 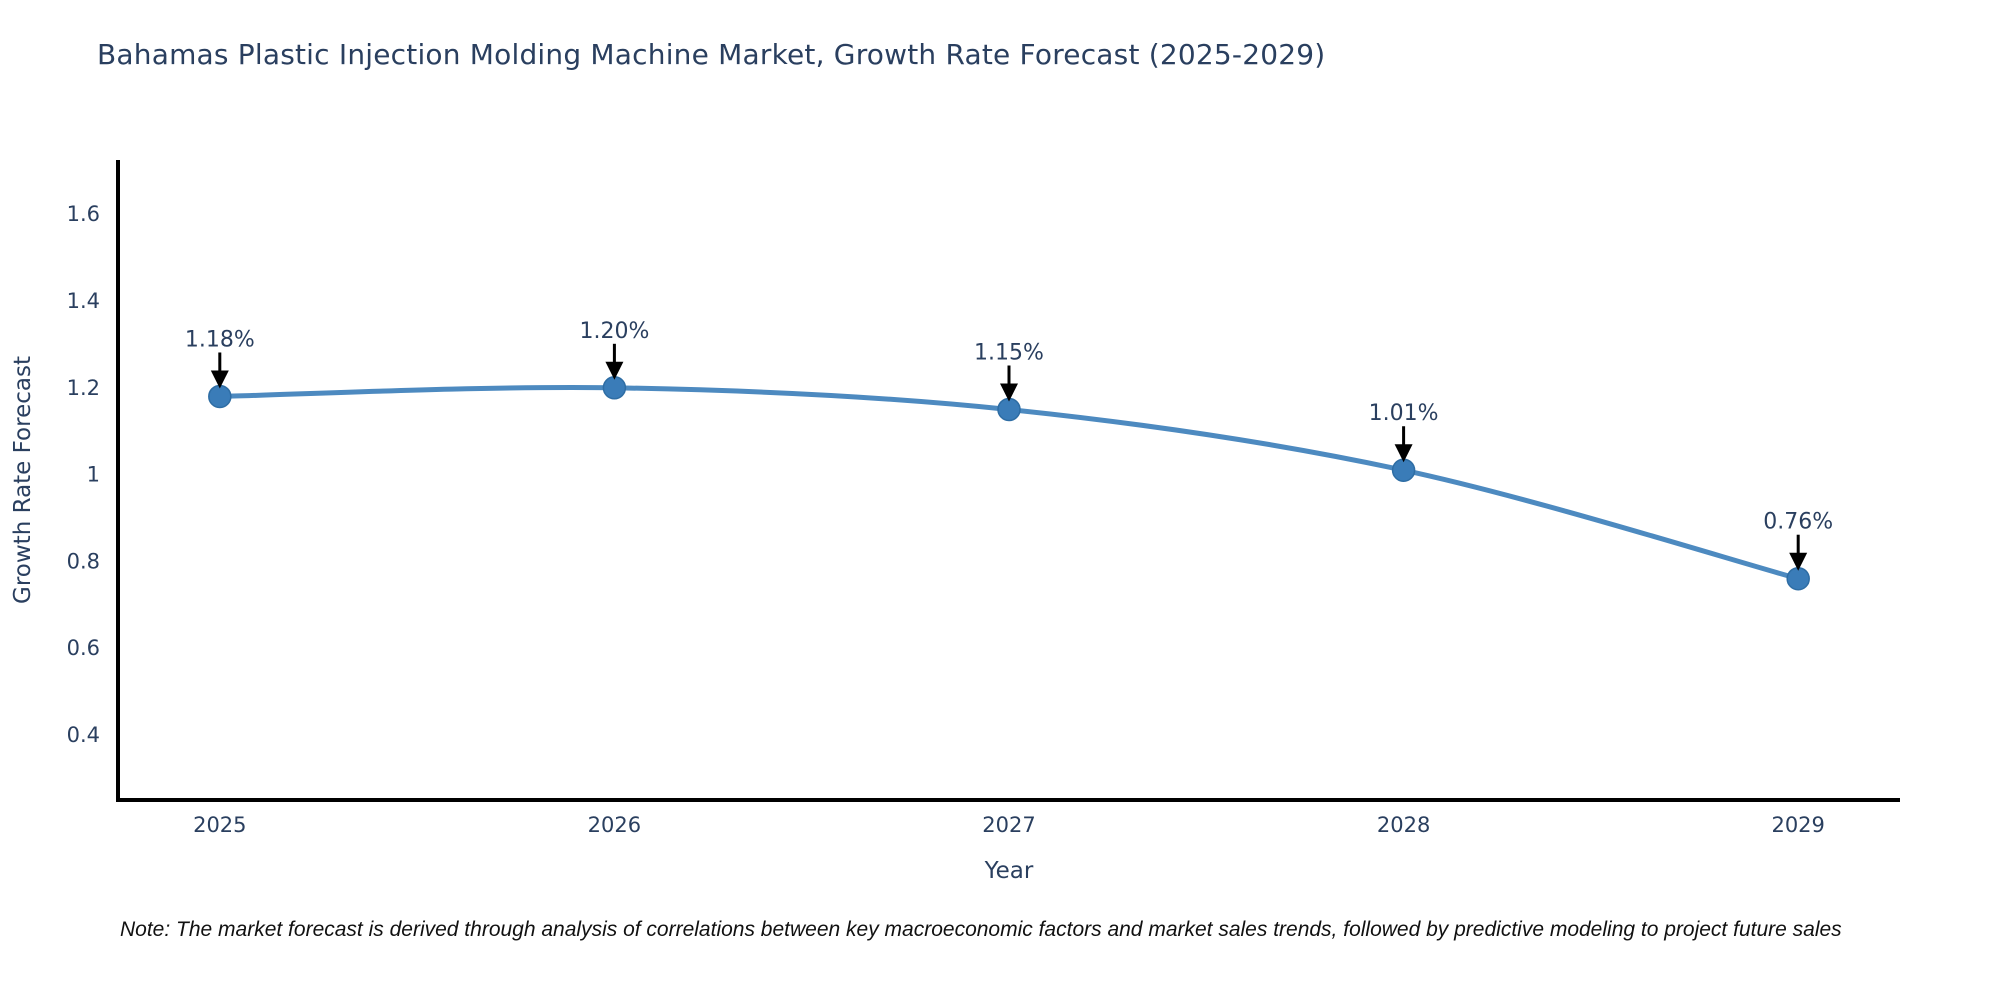 I want to click on y-tick-label: 1.2, so click(x=83, y=388).